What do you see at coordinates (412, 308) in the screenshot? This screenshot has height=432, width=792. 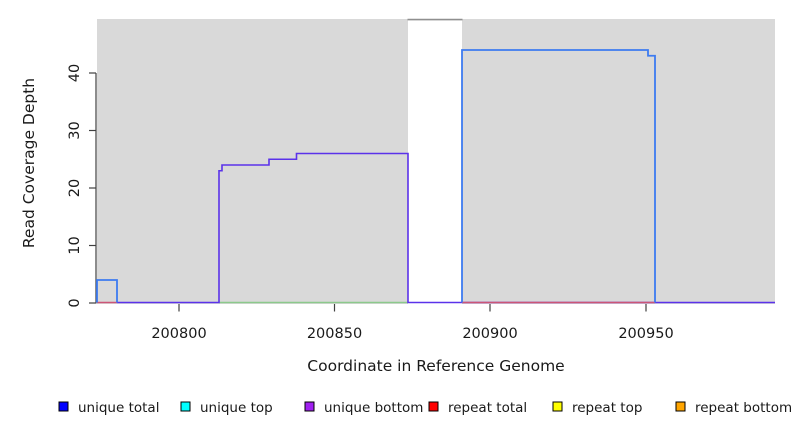 I see `x-axis` at bounding box center [412, 308].